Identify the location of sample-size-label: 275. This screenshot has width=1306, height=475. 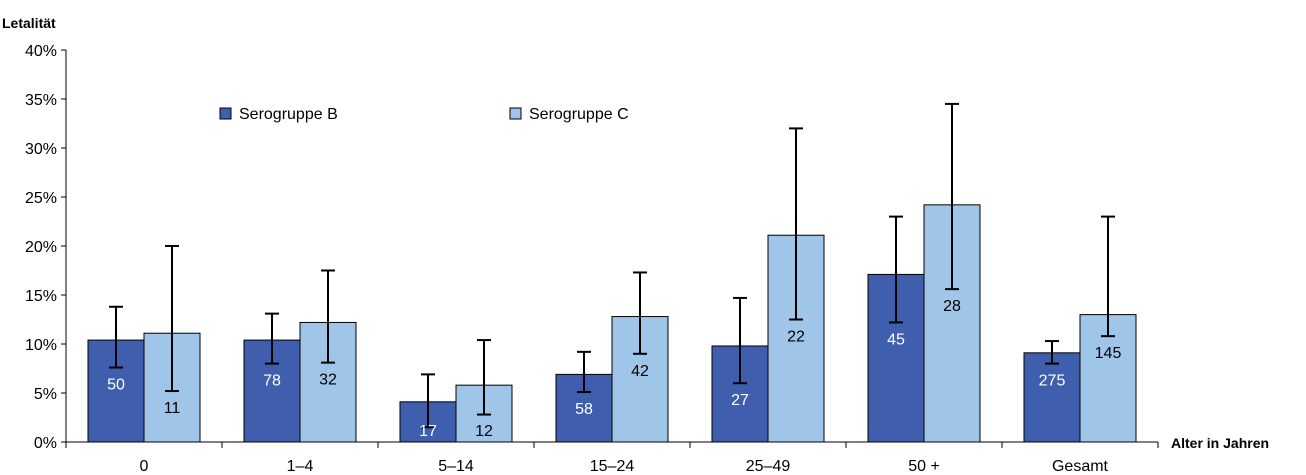
(1052, 381).